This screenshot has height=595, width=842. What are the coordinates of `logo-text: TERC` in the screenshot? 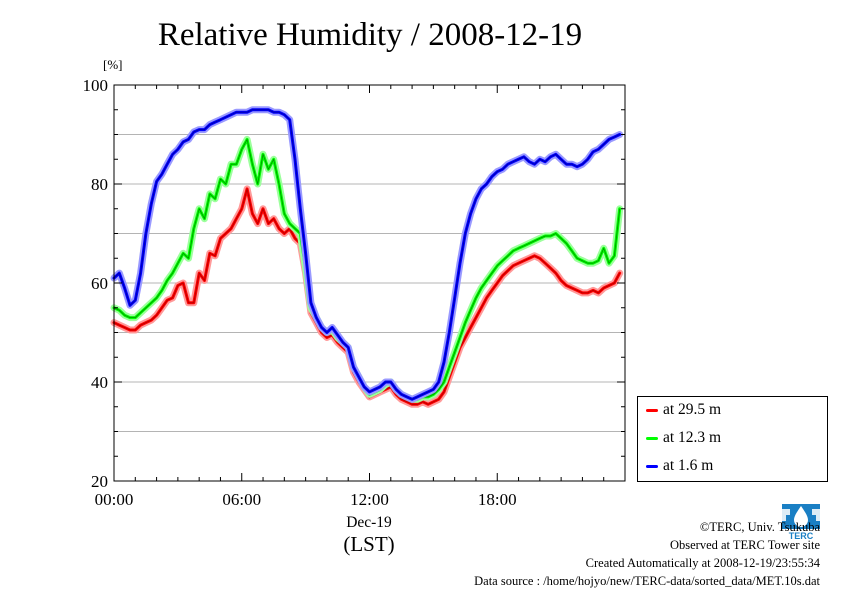 It's located at (801, 536).